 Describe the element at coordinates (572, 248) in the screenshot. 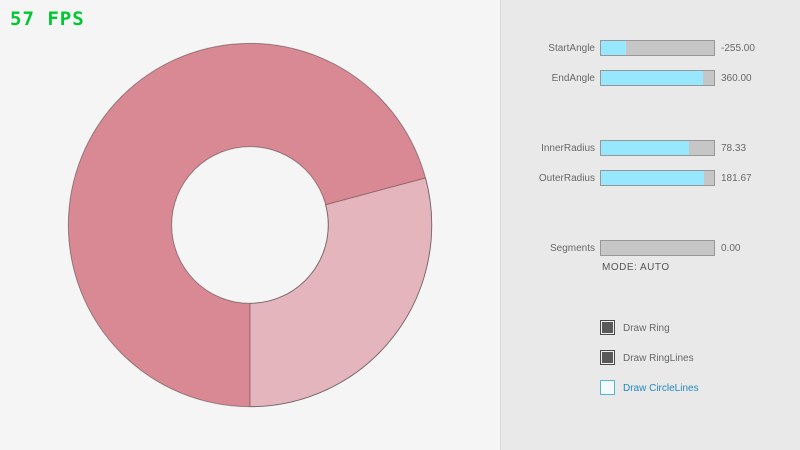

I see `segments-label: Segments` at that location.